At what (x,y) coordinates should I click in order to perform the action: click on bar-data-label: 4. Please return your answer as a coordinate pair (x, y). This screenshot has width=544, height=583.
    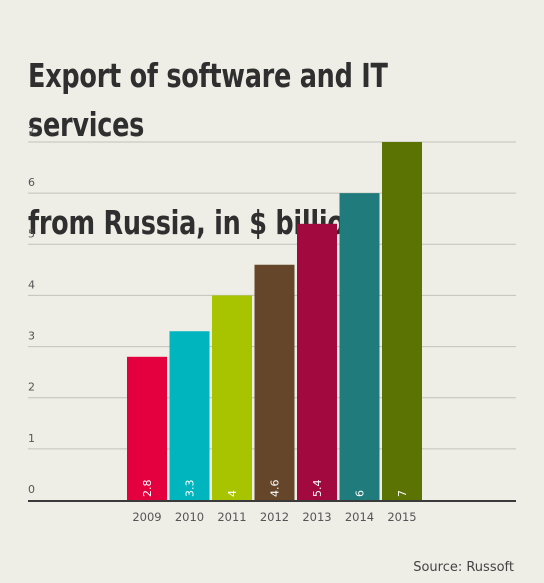
    Looking at the image, I should click on (232, 493).